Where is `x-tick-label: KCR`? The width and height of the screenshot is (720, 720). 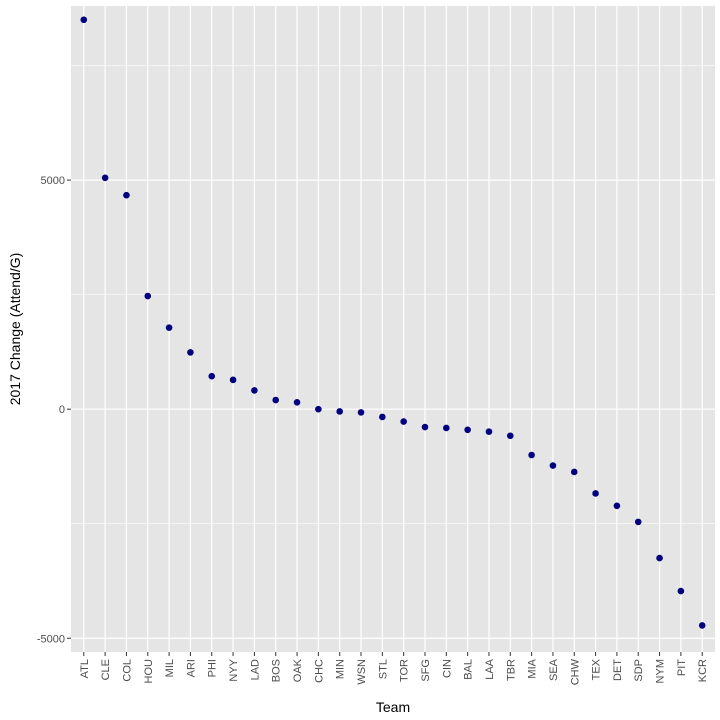 x-tick-label: KCR is located at coordinates (703, 670).